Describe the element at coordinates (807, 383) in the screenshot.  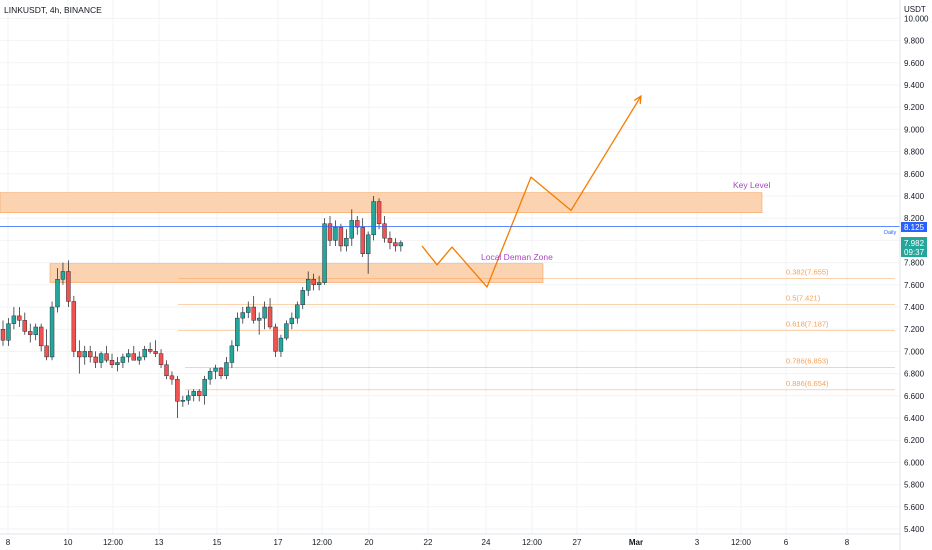
I see `fib-label: 0.886(6.654)` at that location.